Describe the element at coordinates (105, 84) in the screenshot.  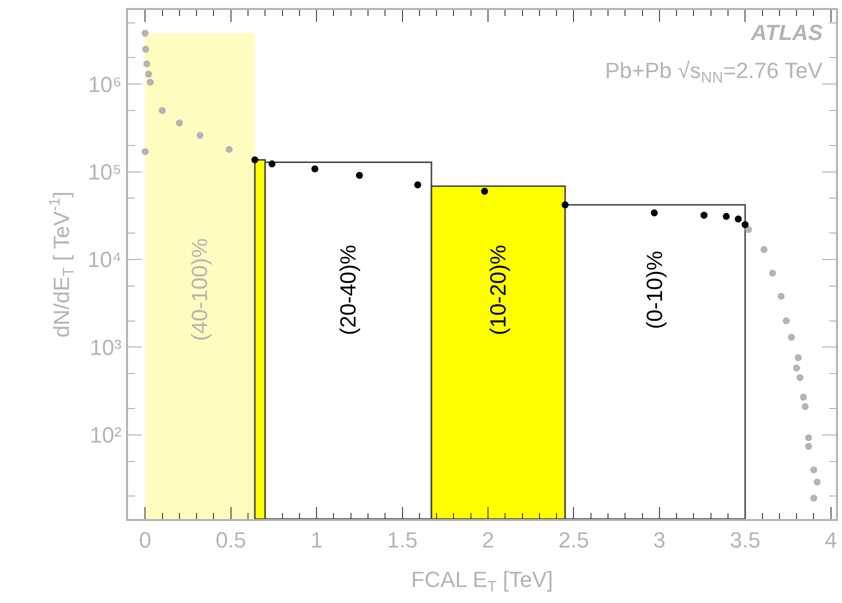
I see `y-tick-label: 10⁶` at that location.